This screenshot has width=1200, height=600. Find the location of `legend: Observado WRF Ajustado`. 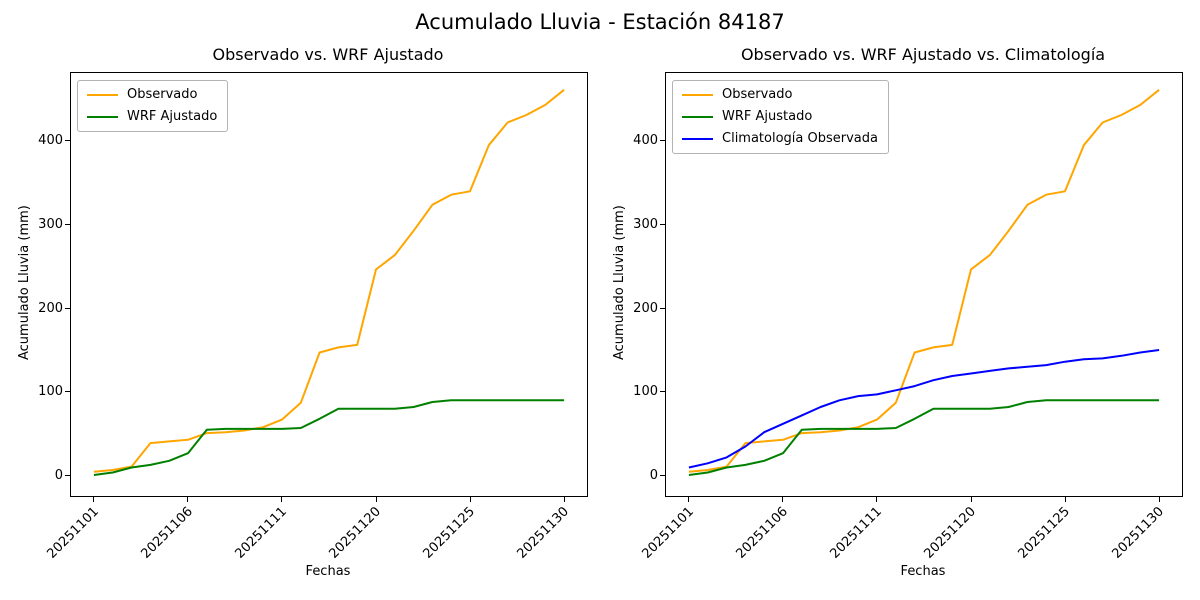

legend: Observado WRF Ajustado is located at coordinates (153, 106).